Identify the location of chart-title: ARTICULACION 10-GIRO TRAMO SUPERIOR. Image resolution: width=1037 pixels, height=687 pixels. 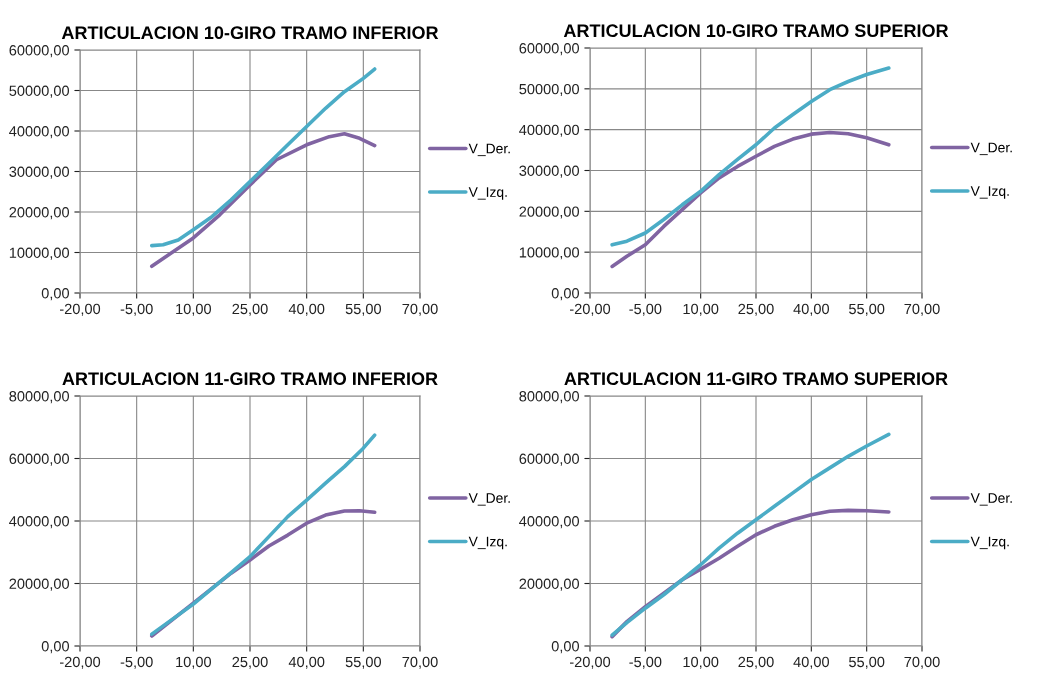
(756, 31).